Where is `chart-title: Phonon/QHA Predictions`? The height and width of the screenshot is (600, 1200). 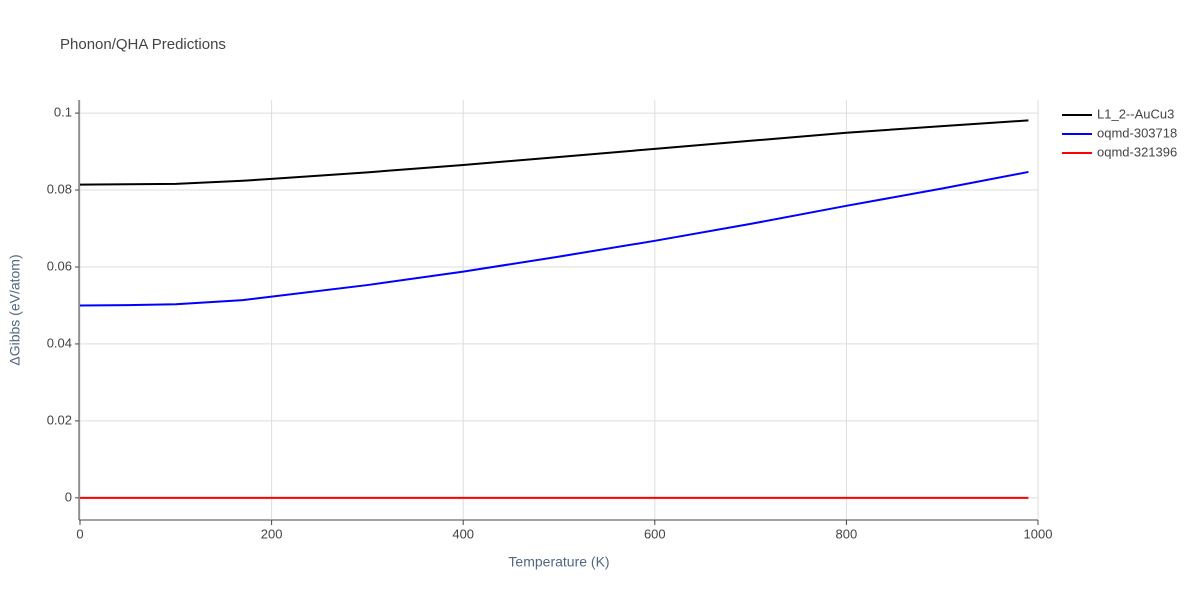 chart-title: Phonon/QHA Predictions is located at coordinates (143, 44).